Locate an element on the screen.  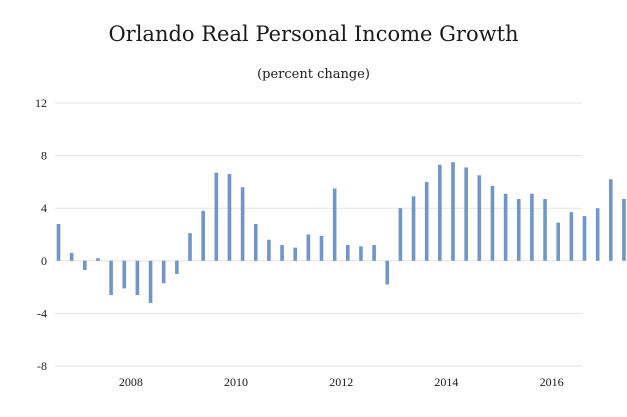
y-axis-ticks: 12 8 4 0 -4 -8 is located at coordinates (41, 234).